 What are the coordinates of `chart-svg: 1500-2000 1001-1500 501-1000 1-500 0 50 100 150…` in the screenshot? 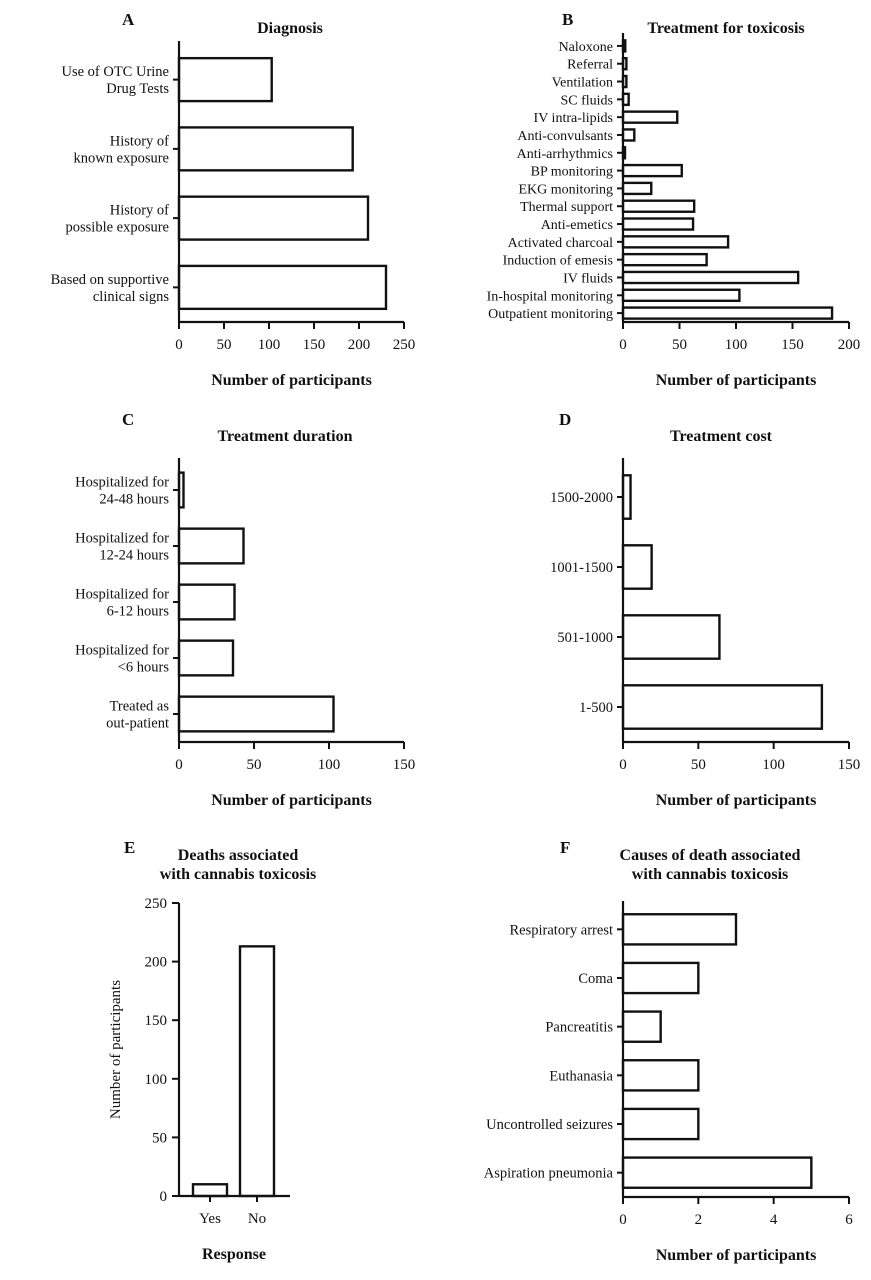 It's located at (705, 633).